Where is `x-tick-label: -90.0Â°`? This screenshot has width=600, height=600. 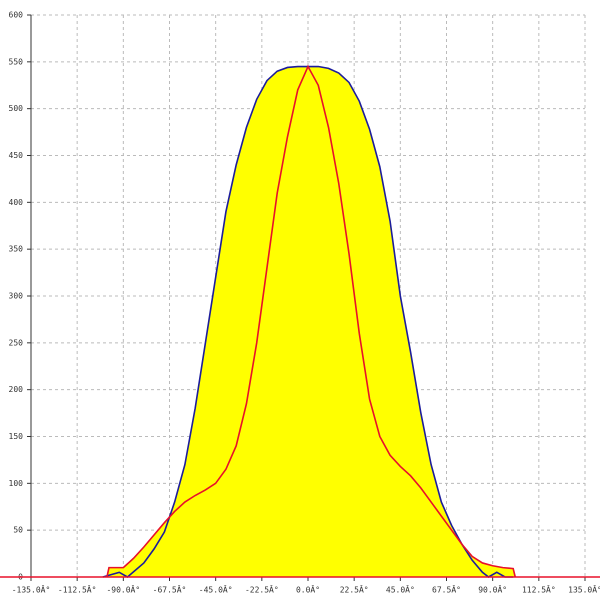
x-tick-label: -90.0Â° is located at coordinates (123, 589).